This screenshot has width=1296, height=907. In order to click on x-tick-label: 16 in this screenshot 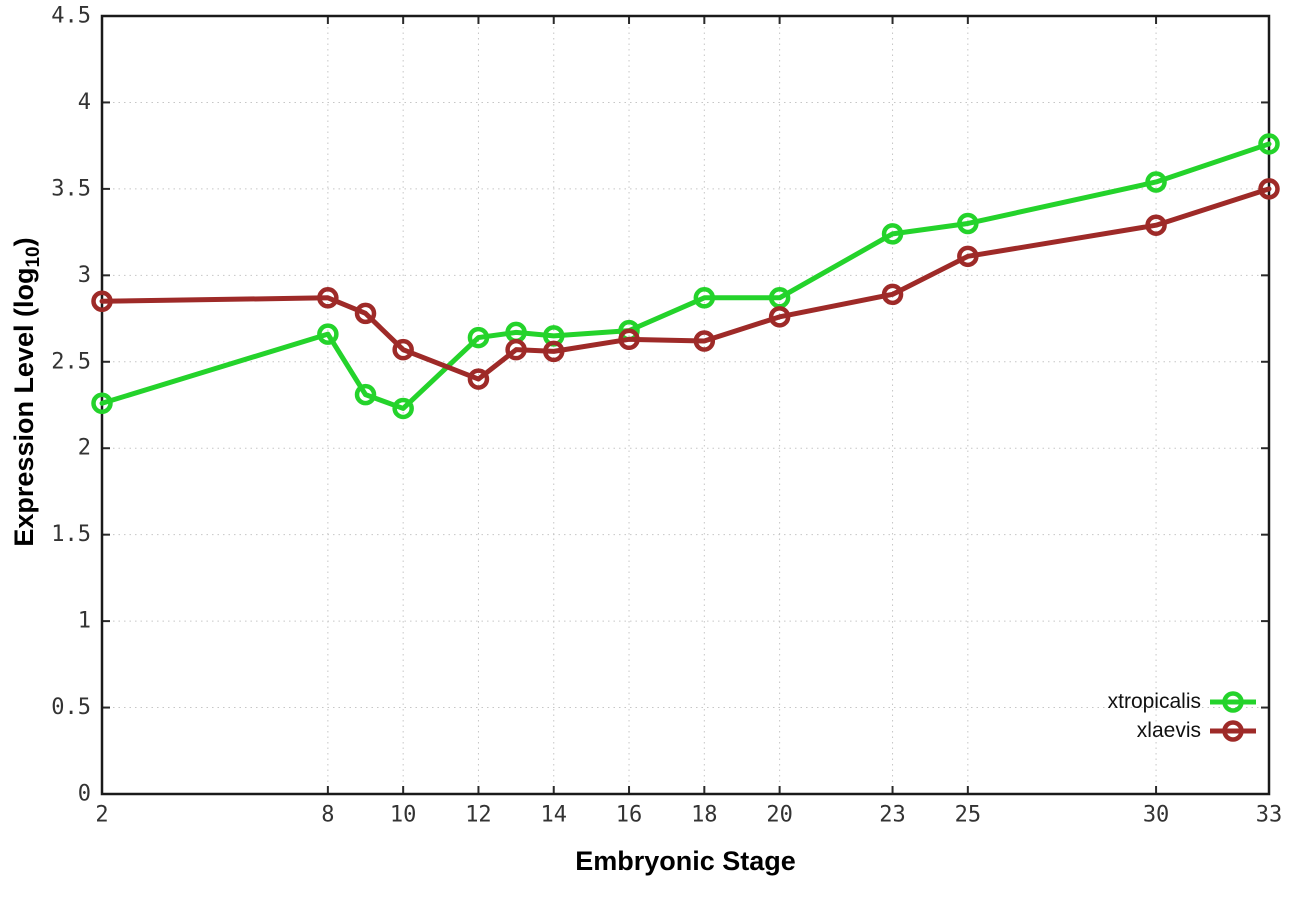, I will do `click(629, 815)`.